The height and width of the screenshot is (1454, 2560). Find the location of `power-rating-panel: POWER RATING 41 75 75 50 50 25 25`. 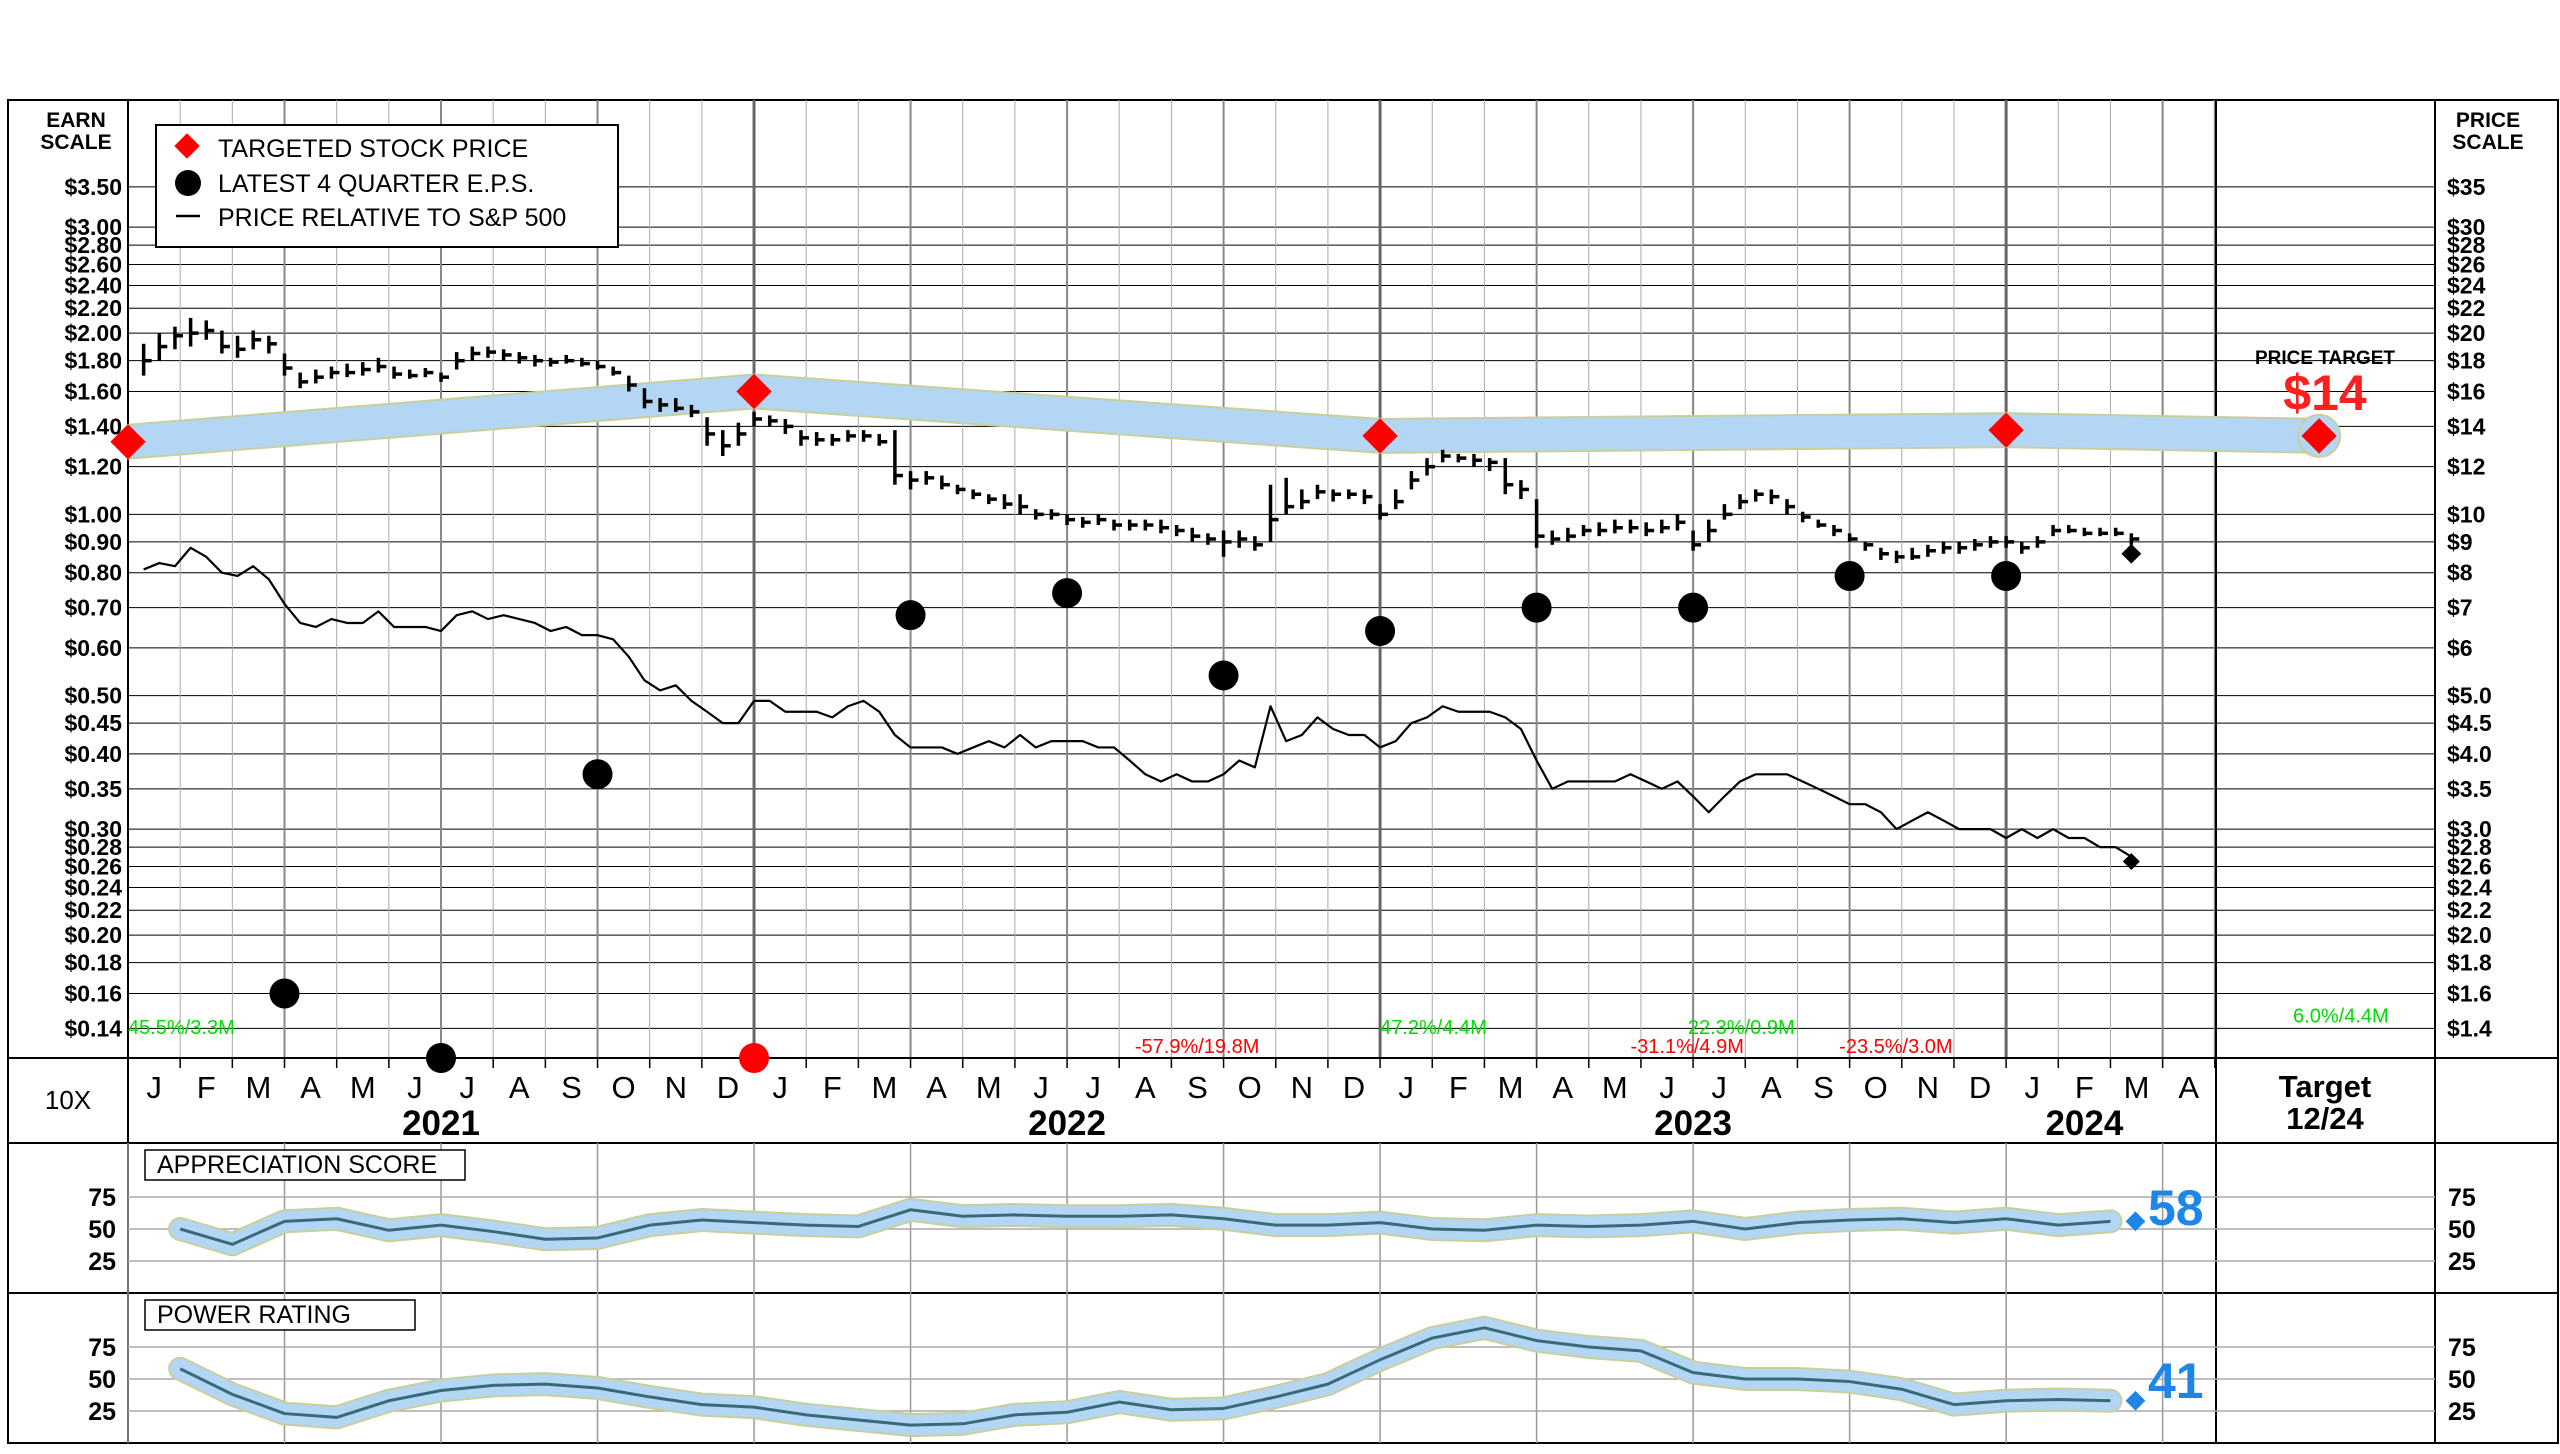

power-rating-panel: POWER RATING 41 75 75 50 50 25 25 is located at coordinates (1282, 1368).